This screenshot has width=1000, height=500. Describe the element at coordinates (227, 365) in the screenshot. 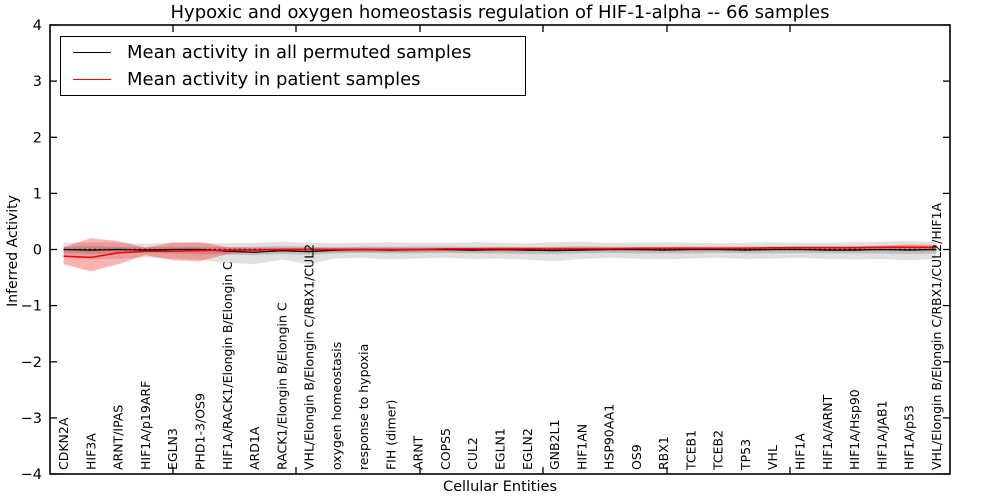

I see `x-tick-label: HIF1A/RACK1/Elongin B/Elongin C` at that location.